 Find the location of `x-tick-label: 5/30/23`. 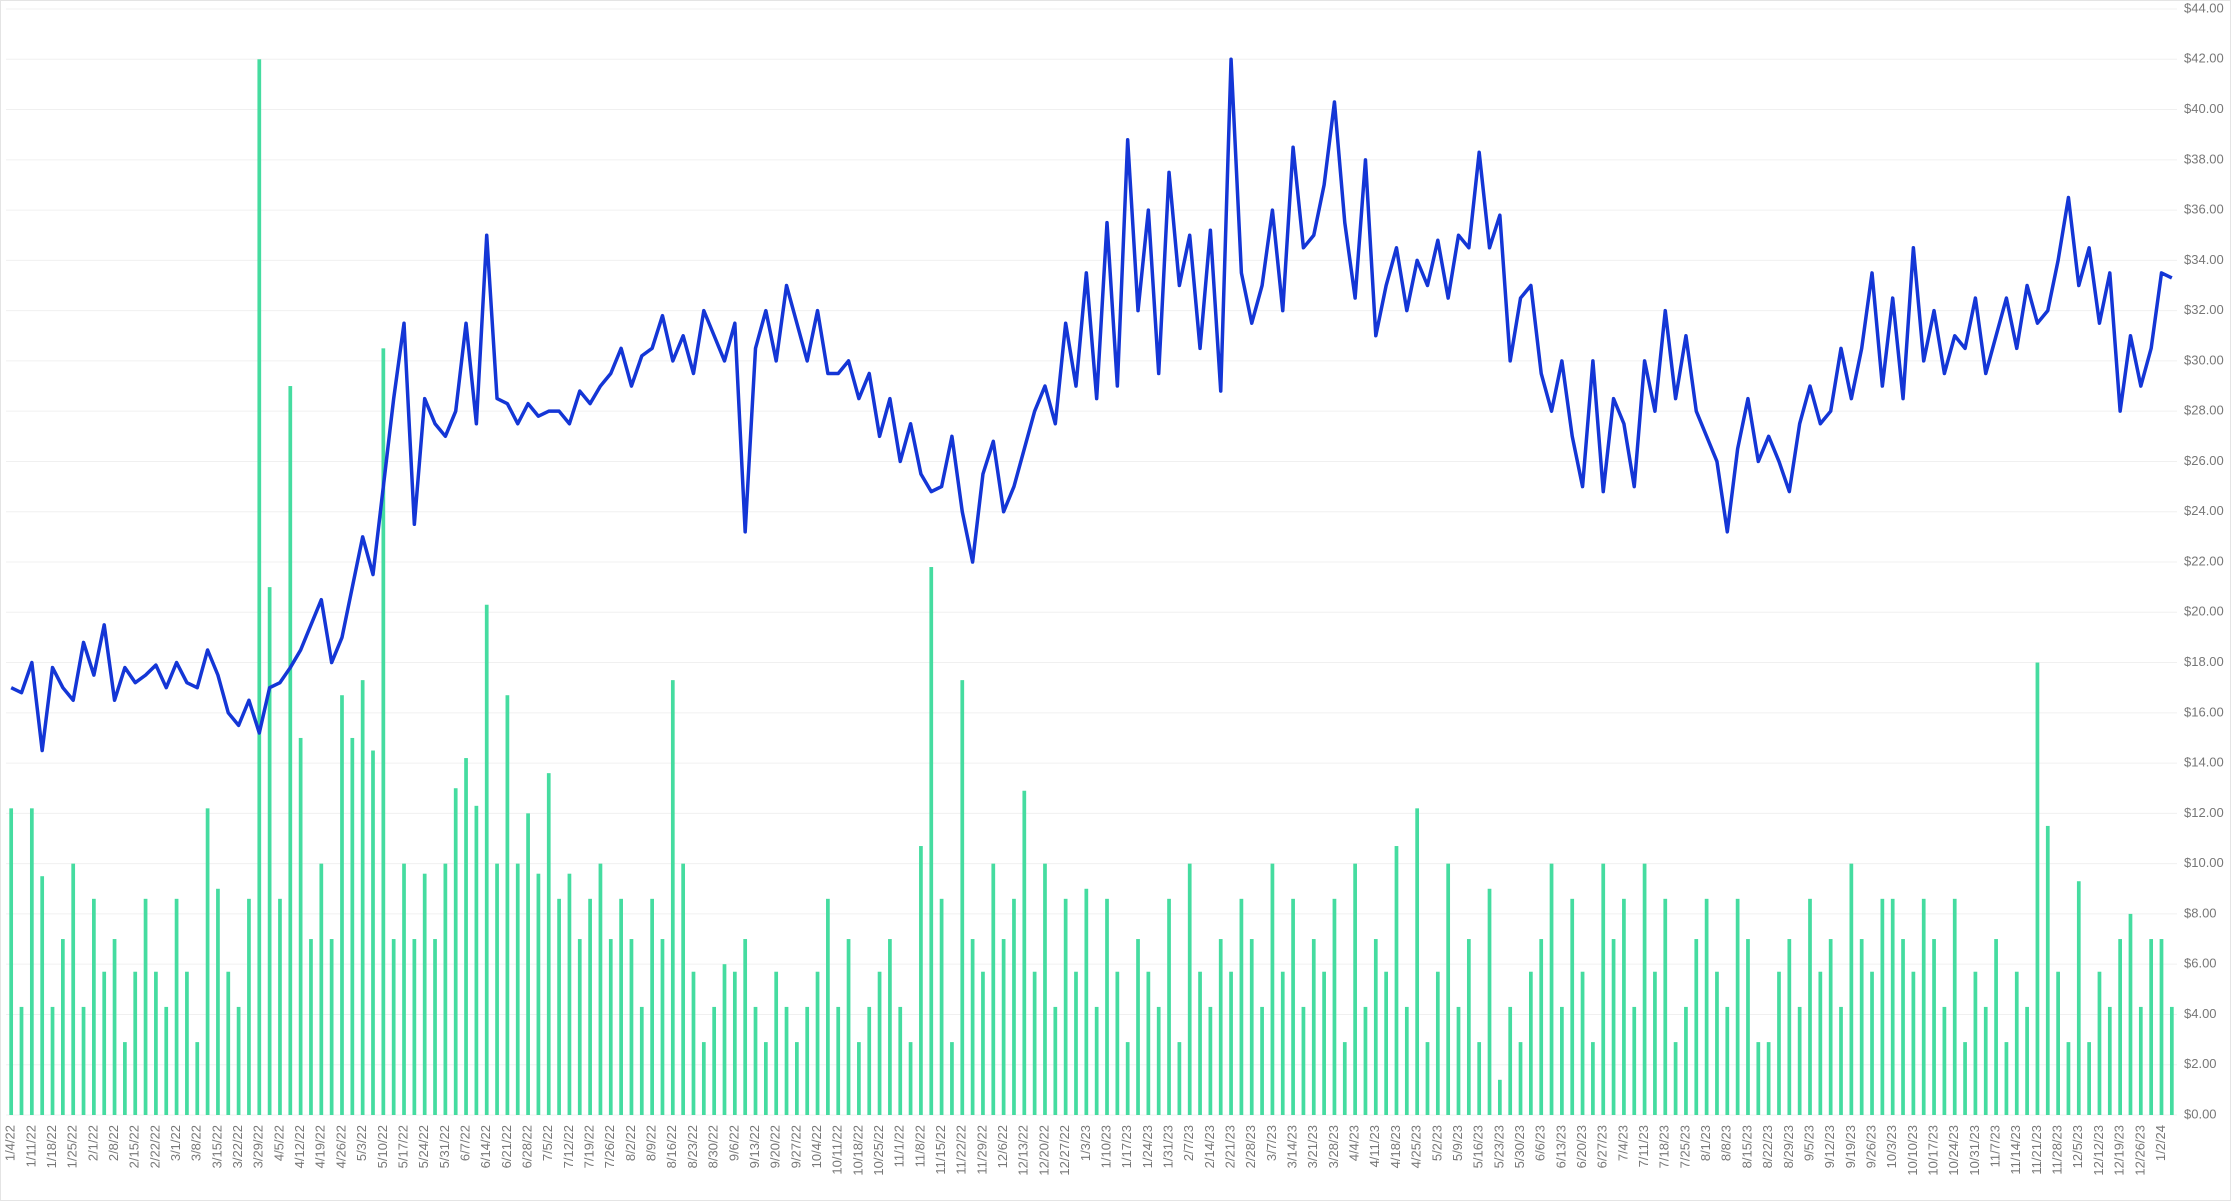

x-tick-label: 5/30/23 is located at coordinates (1519, 1146).